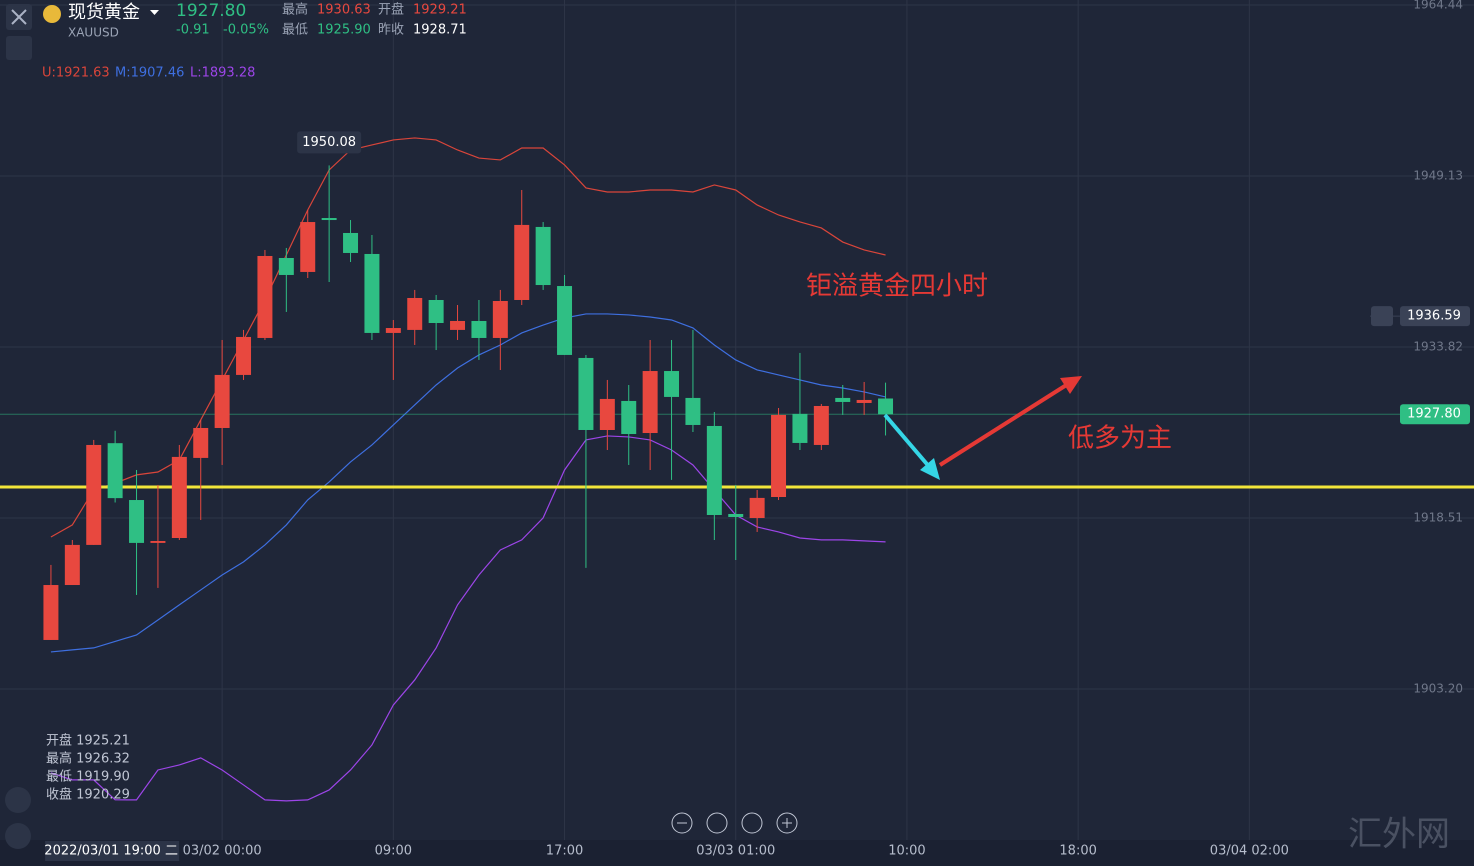  Describe the element at coordinates (752, 823) in the screenshot. I see `scroll-end` at that location.